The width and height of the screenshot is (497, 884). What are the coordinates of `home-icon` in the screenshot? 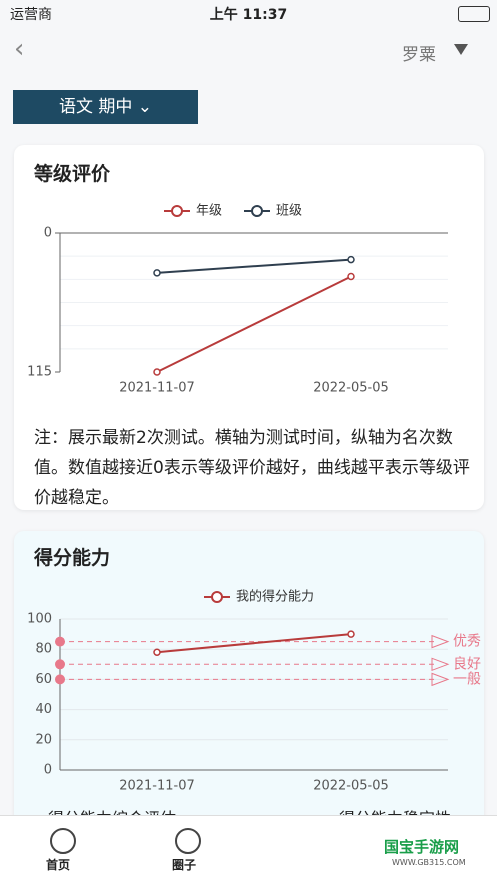 It's located at (63, 841).